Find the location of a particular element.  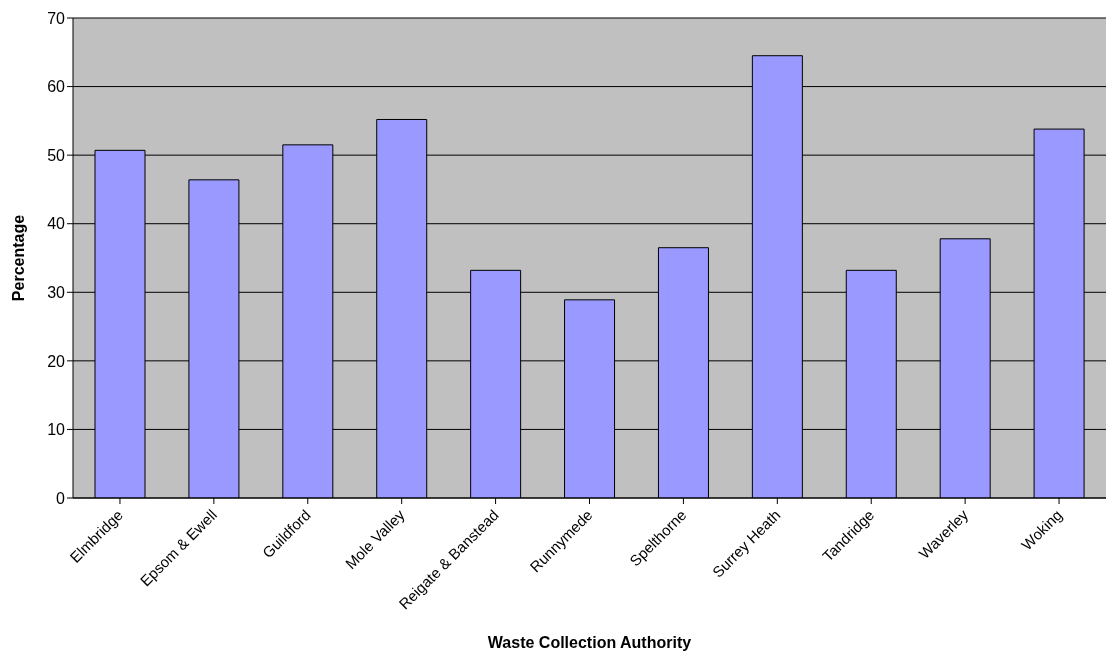

y-axis-title: Percentage is located at coordinates (18, 258).